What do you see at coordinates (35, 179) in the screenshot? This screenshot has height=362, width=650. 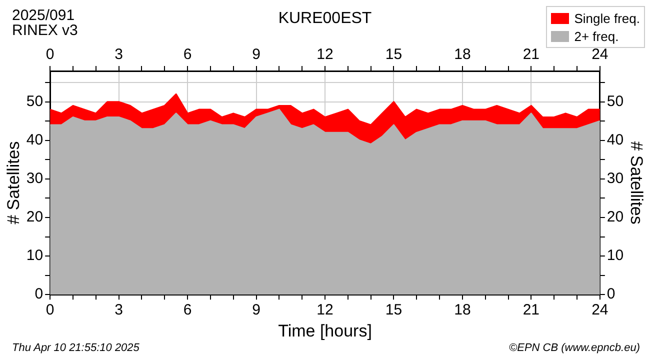 I see `y-tick-label: 30` at bounding box center [35, 179].